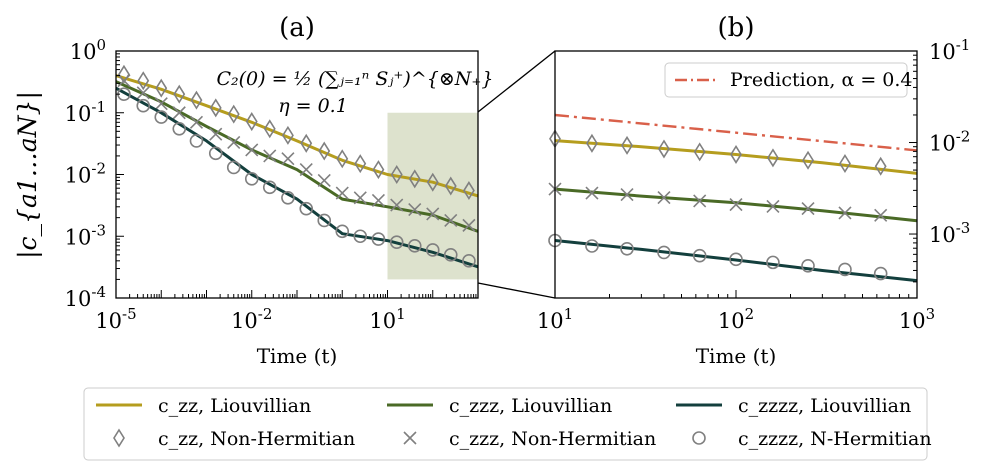 The width and height of the screenshot is (997, 468). I want to click on zoom-connector, so click(516, 174).